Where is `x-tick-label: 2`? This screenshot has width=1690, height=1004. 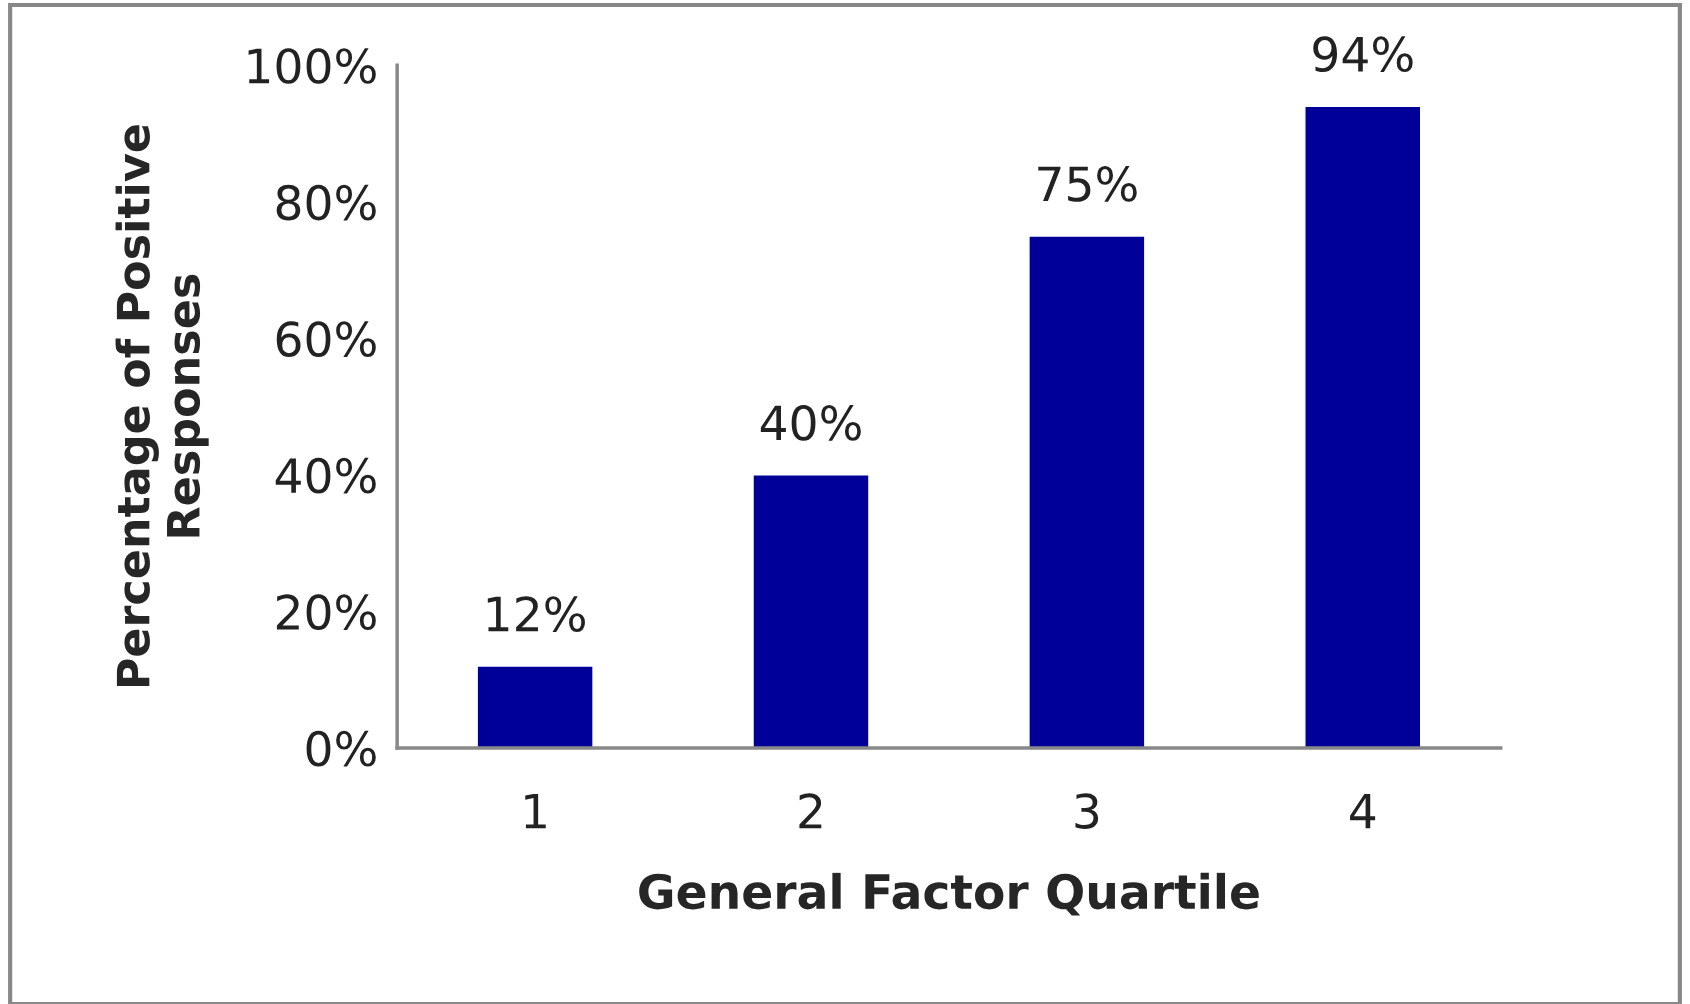 x-tick-label: 2 is located at coordinates (810, 811).